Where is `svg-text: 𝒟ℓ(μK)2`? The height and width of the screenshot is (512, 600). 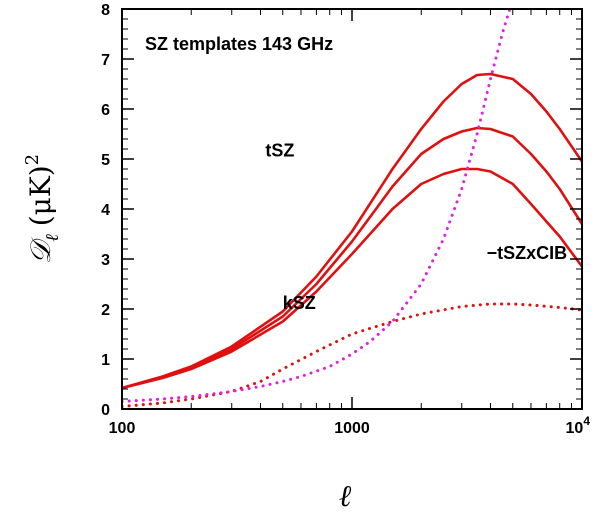 svg-text: 𝒟ℓ(μK)2 is located at coordinates (42, 209).